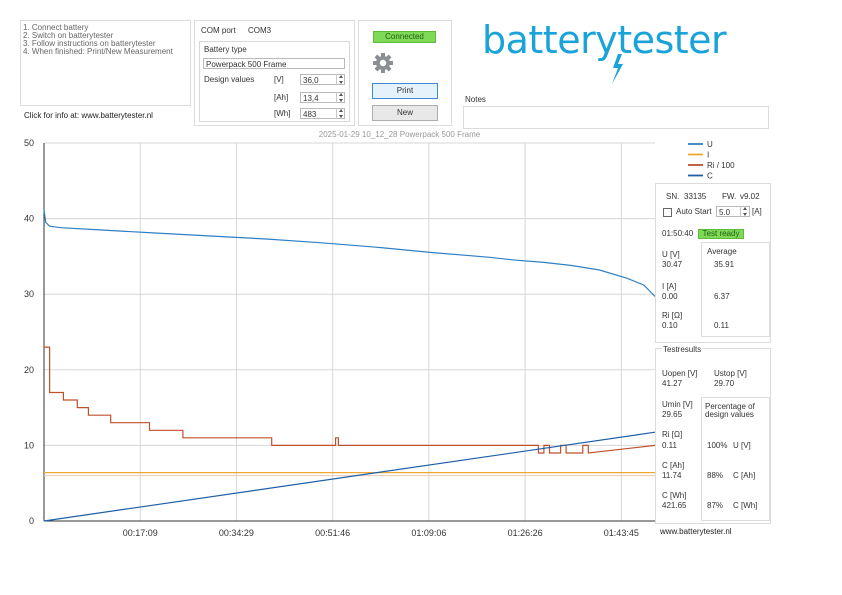  Describe the element at coordinates (750, 196) in the screenshot. I see `firmware-version: v9.02` at that location.